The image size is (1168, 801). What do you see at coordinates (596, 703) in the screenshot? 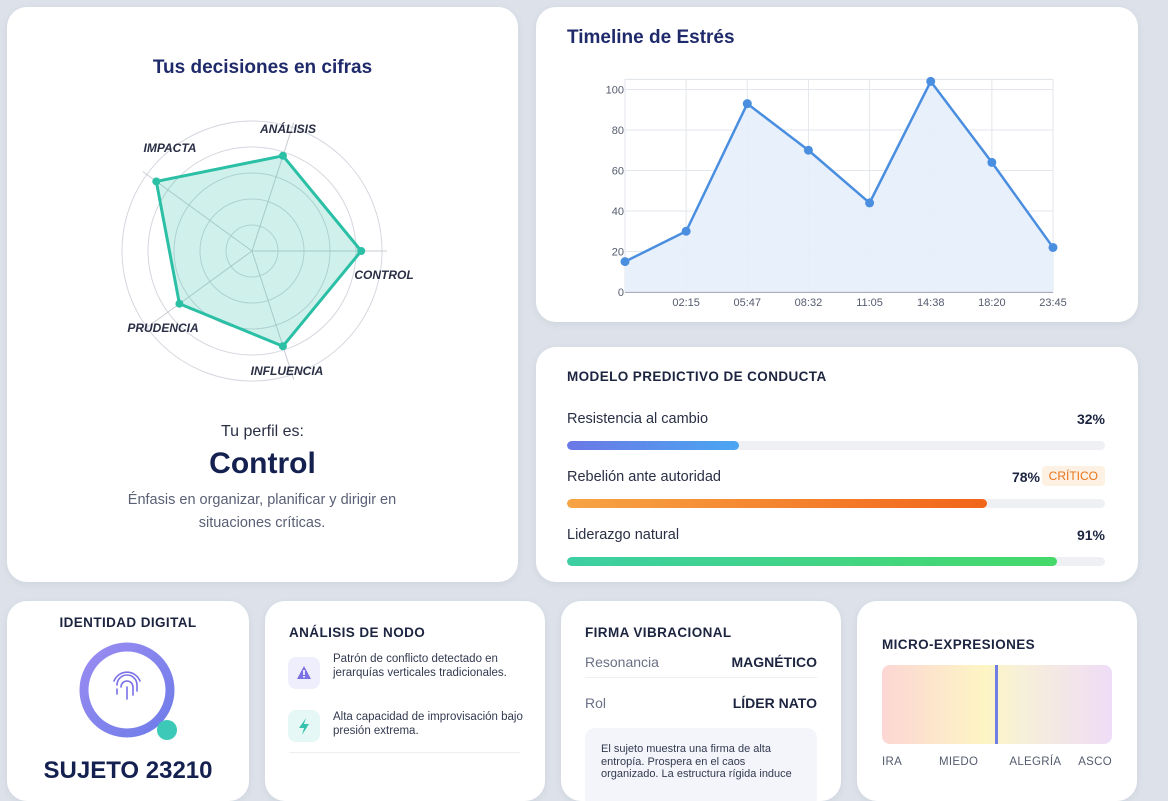
I see `row-label: Rol` at bounding box center [596, 703].